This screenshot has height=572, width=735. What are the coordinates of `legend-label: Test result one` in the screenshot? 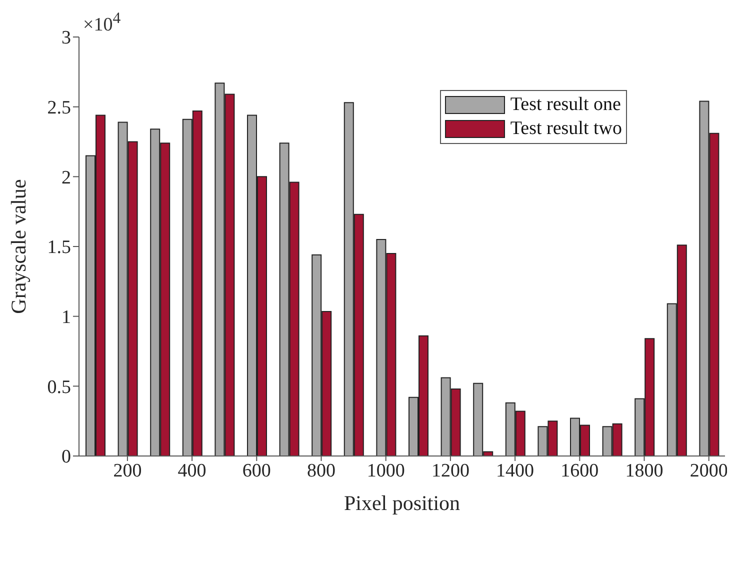 It's located at (565, 105).